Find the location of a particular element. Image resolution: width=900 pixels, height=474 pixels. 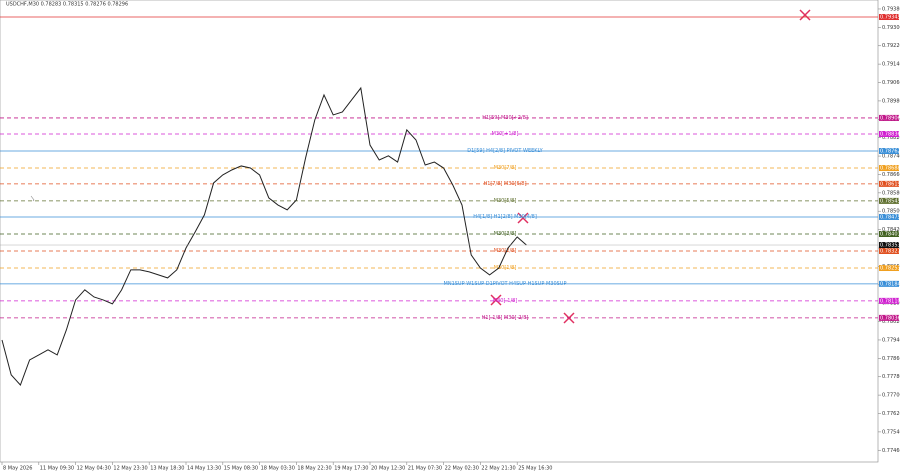

price-tag-label: 0.78688 is located at coordinates (890, 169).